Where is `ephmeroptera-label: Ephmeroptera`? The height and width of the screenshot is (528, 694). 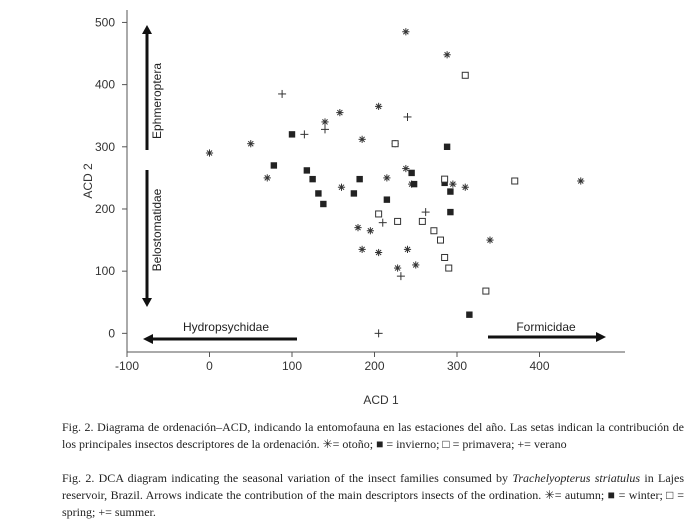 ephmeroptera-label: Ephmeroptera is located at coordinates (157, 101).